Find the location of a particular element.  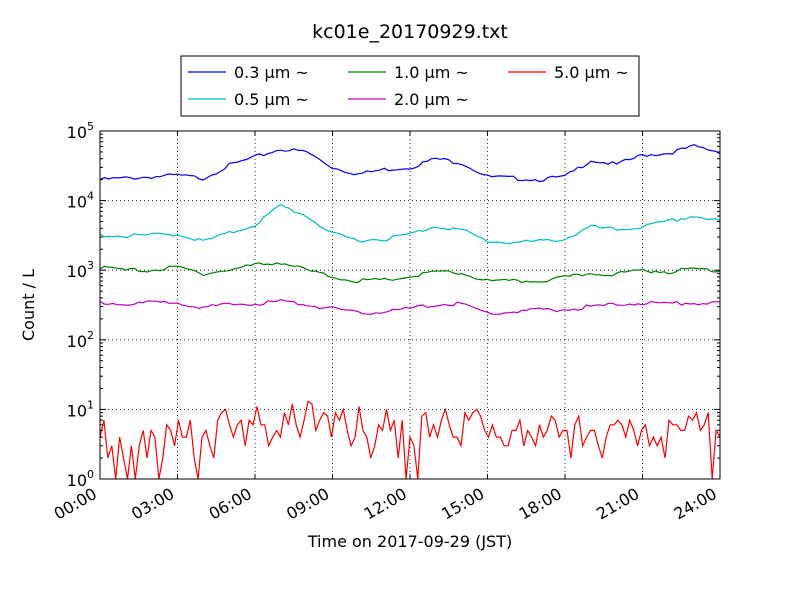

legend-label: 5.0 μm ~ is located at coordinates (591, 72).